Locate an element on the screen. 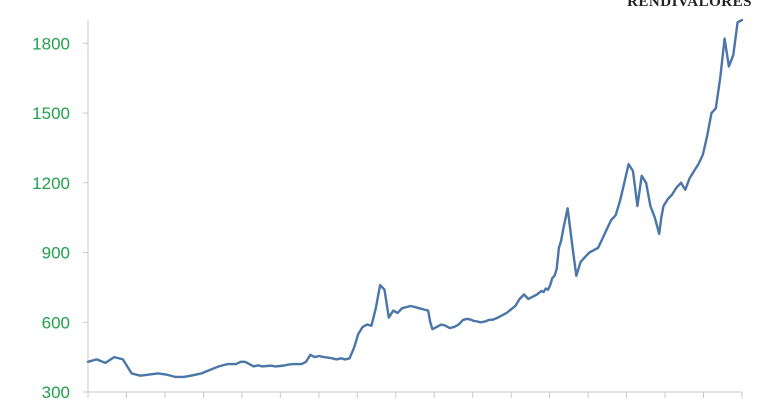 This screenshot has width=780, height=405. y-tick-label: 600 is located at coordinates (56, 322).